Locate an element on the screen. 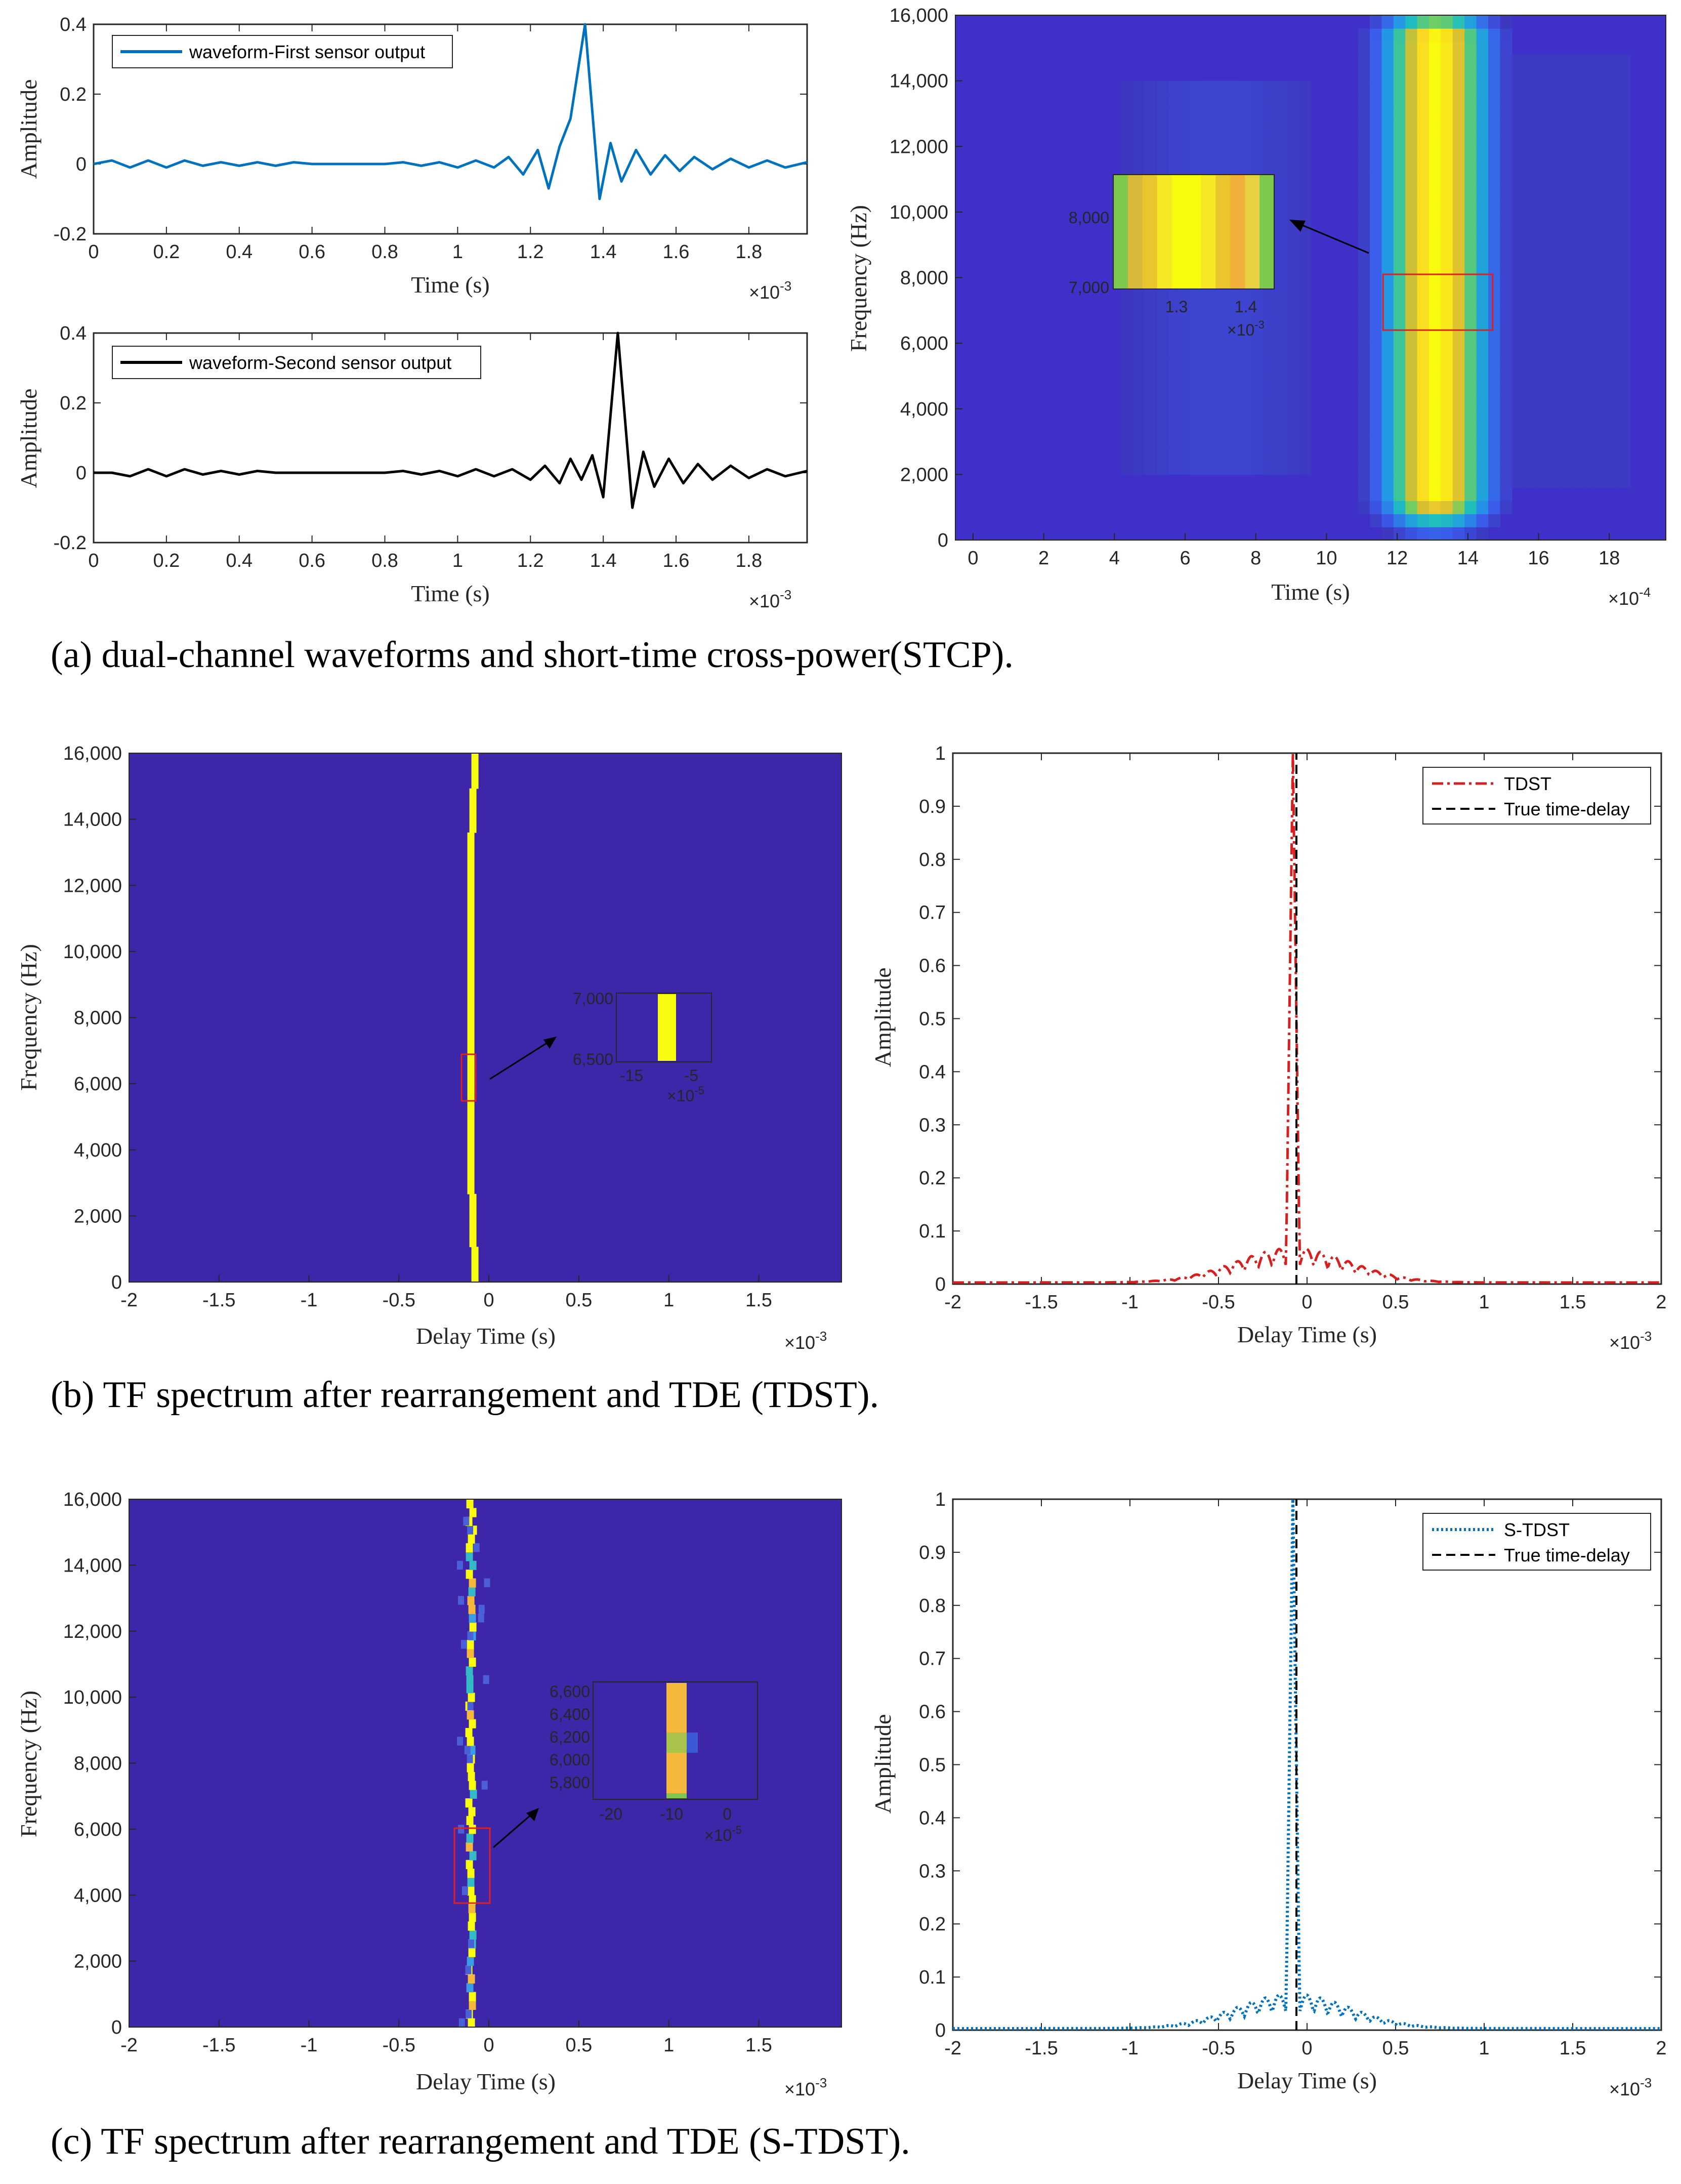 This screenshot has width=1681, height=2184. y-axis-label: Frequency (Hz) is located at coordinates (28, 1764).